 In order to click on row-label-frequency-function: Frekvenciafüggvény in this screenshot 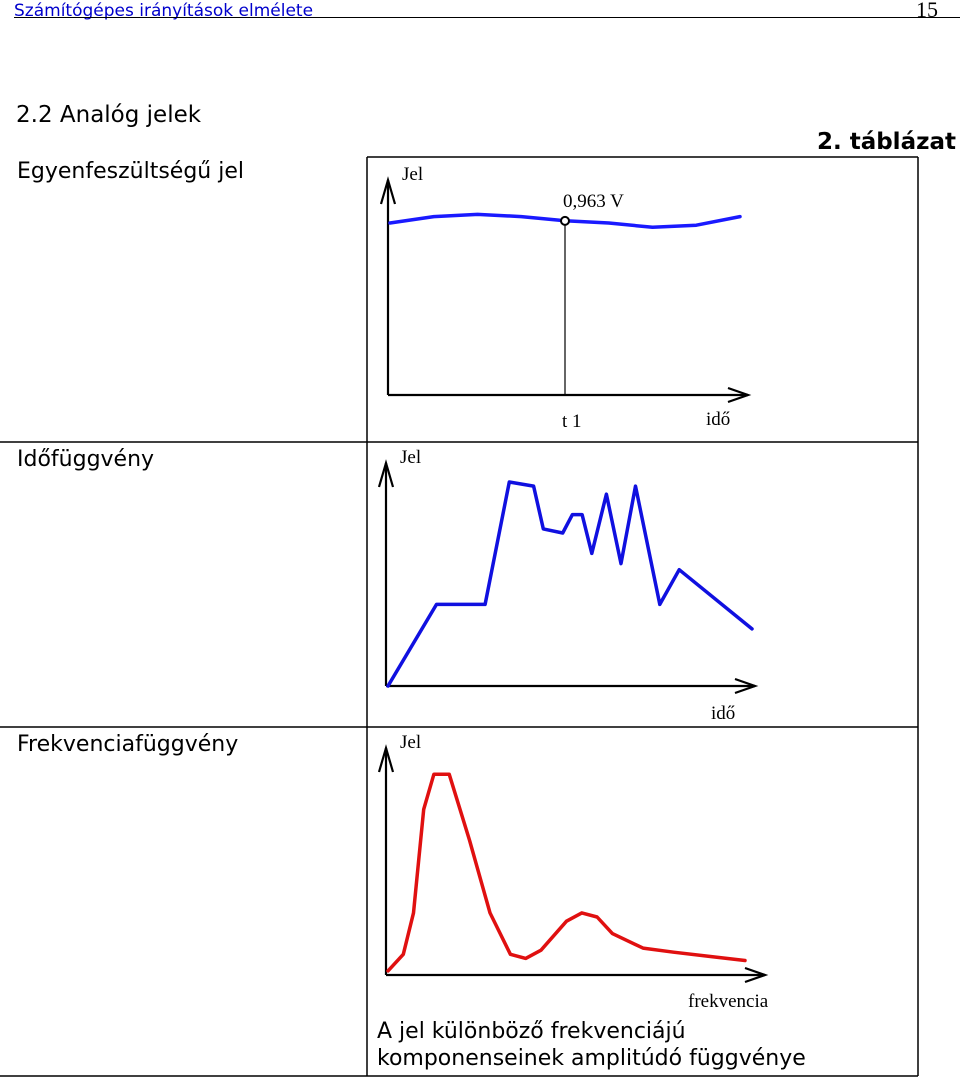, I will do `click(128, 744)`.